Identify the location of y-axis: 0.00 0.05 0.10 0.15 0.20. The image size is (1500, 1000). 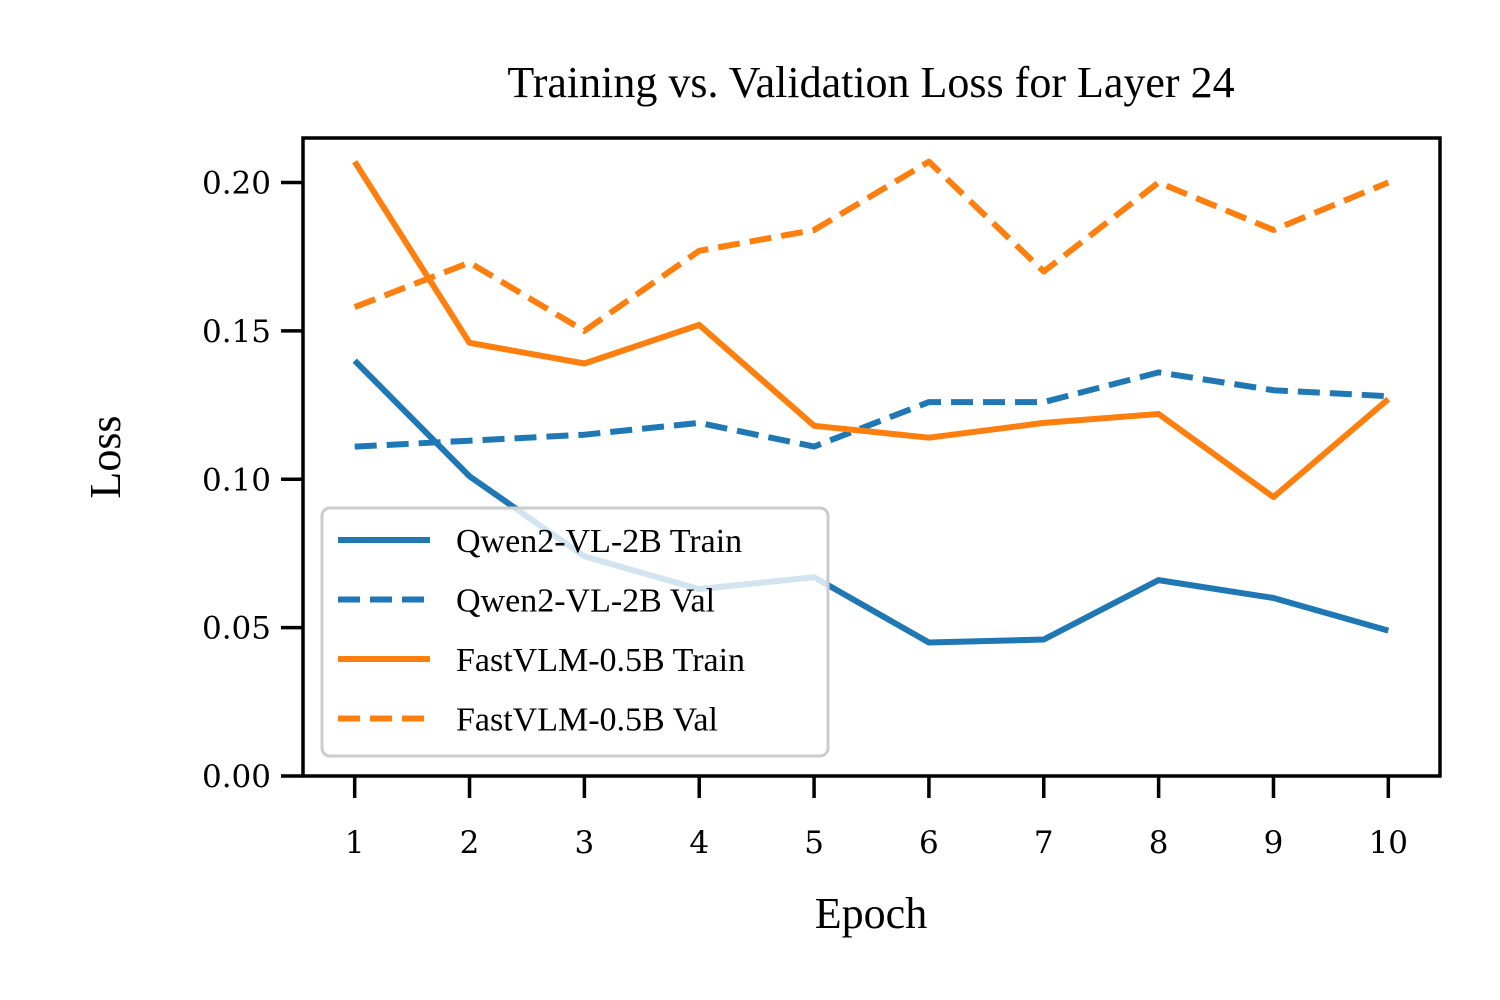
(252, 480).